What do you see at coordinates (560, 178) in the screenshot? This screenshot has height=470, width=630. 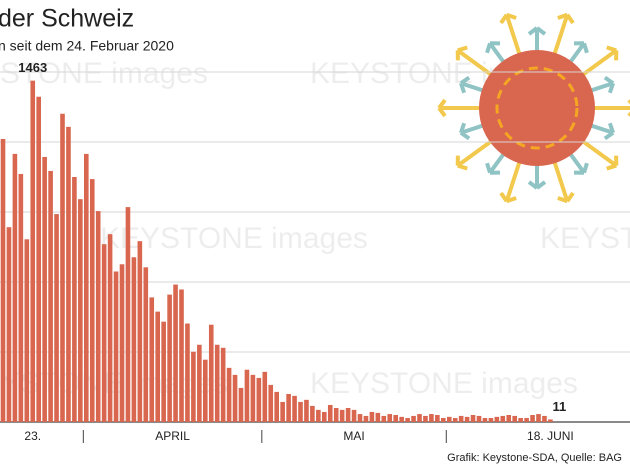 I see `spike` at bounding box center [560, 178].